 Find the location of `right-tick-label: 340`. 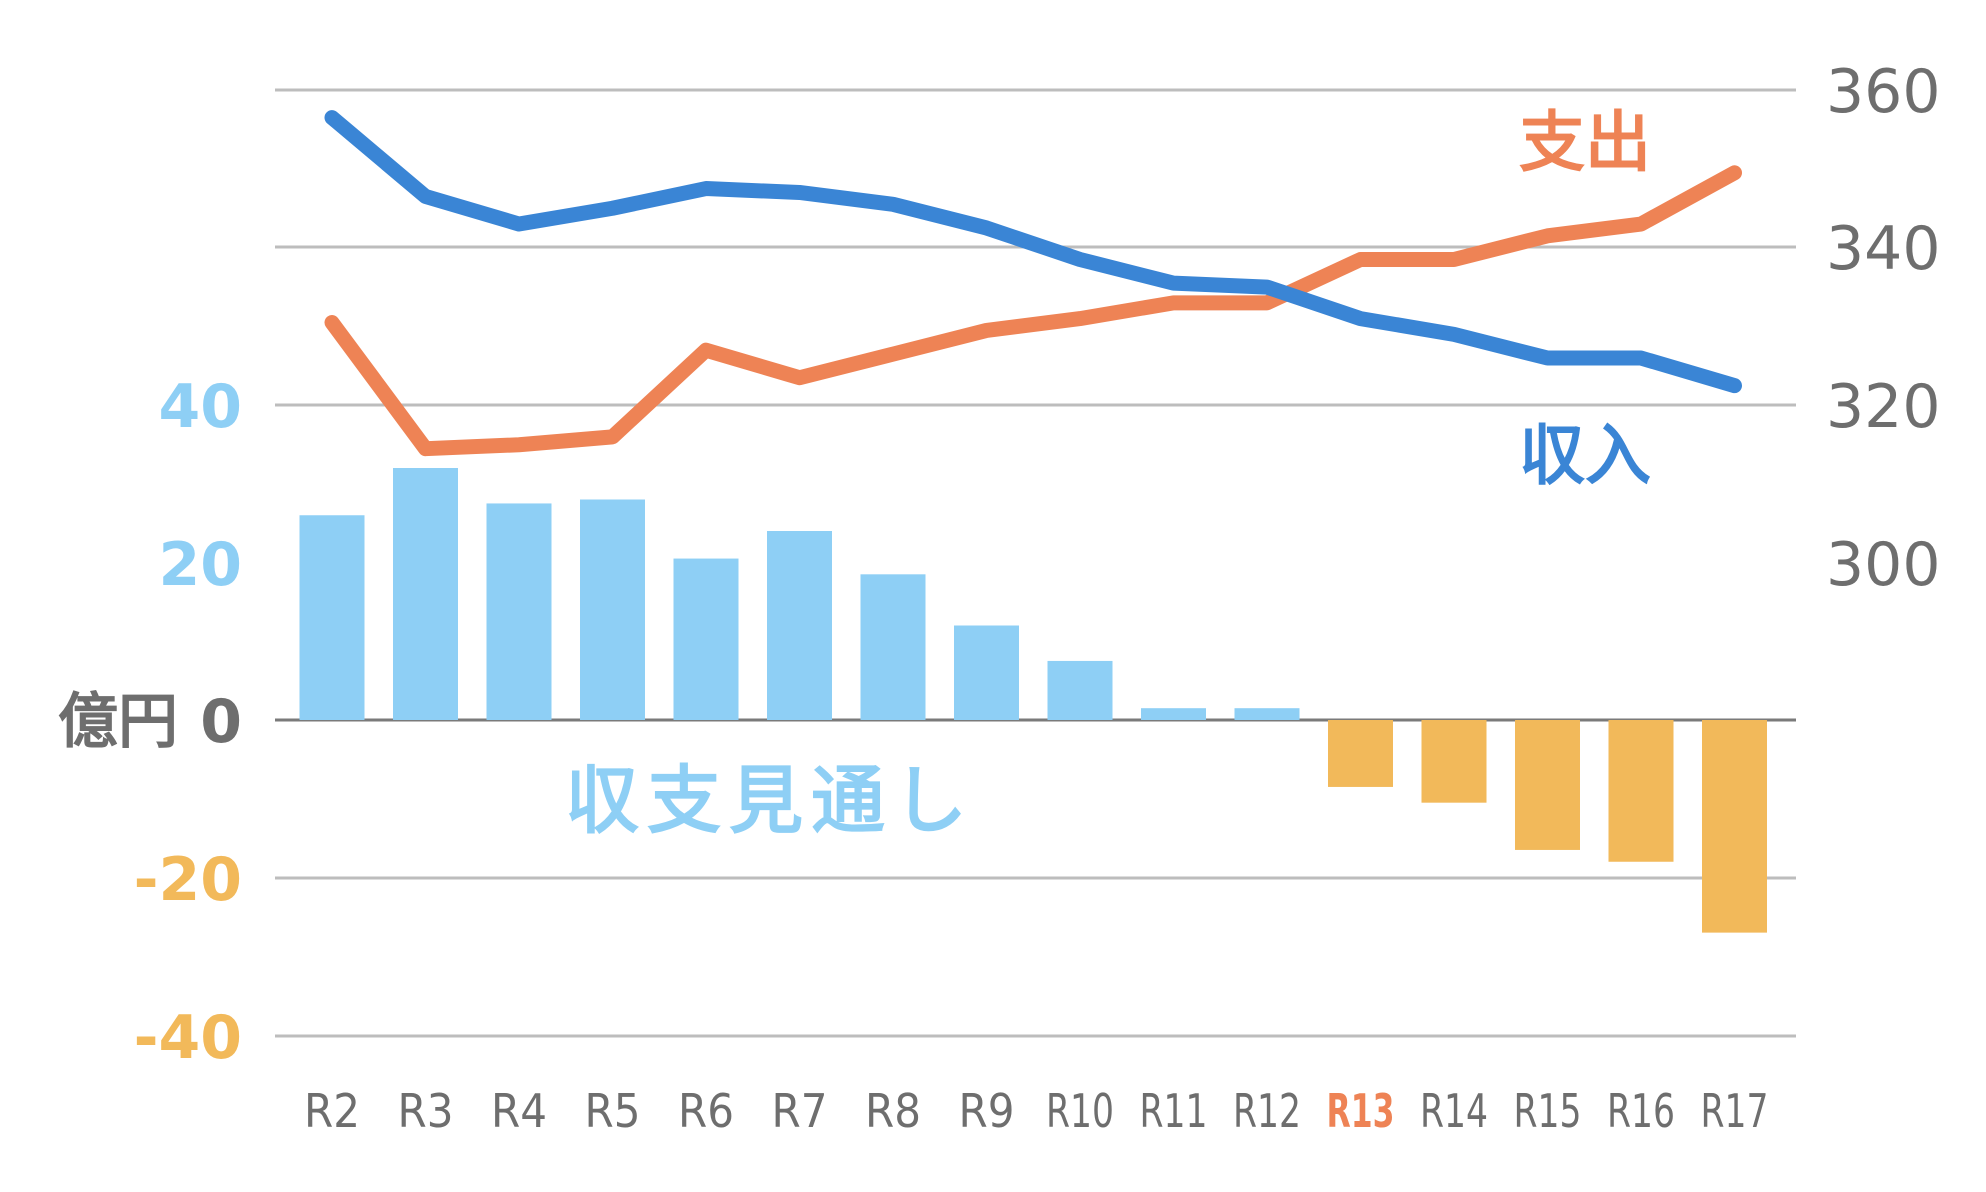

right-tick-label: 340 is located at coordinates (1883, 249).